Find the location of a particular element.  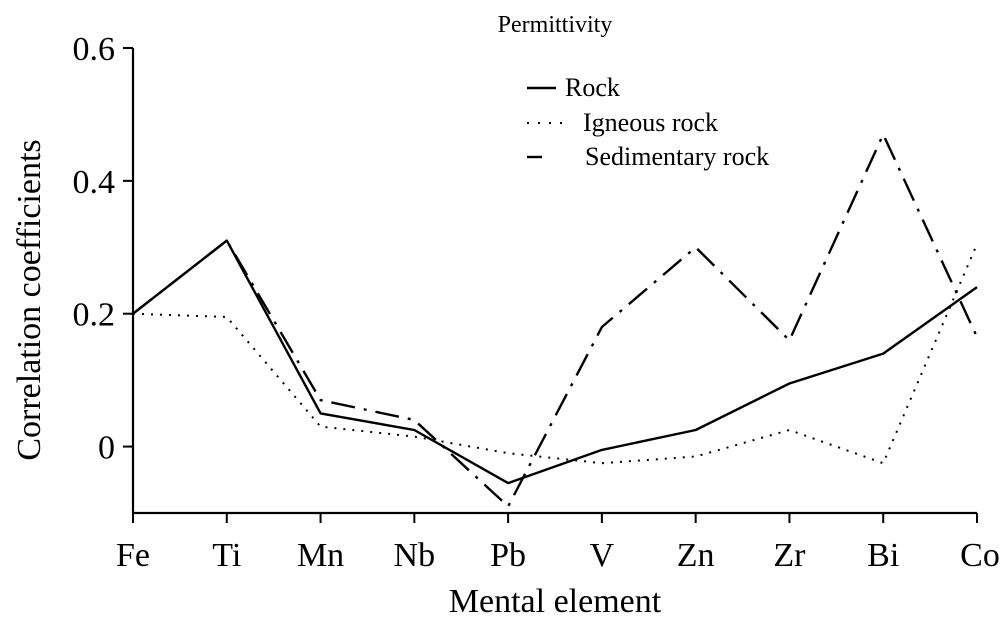

legend-label-igneous-rock: Igneous rock is located at coordinates (650, 122).